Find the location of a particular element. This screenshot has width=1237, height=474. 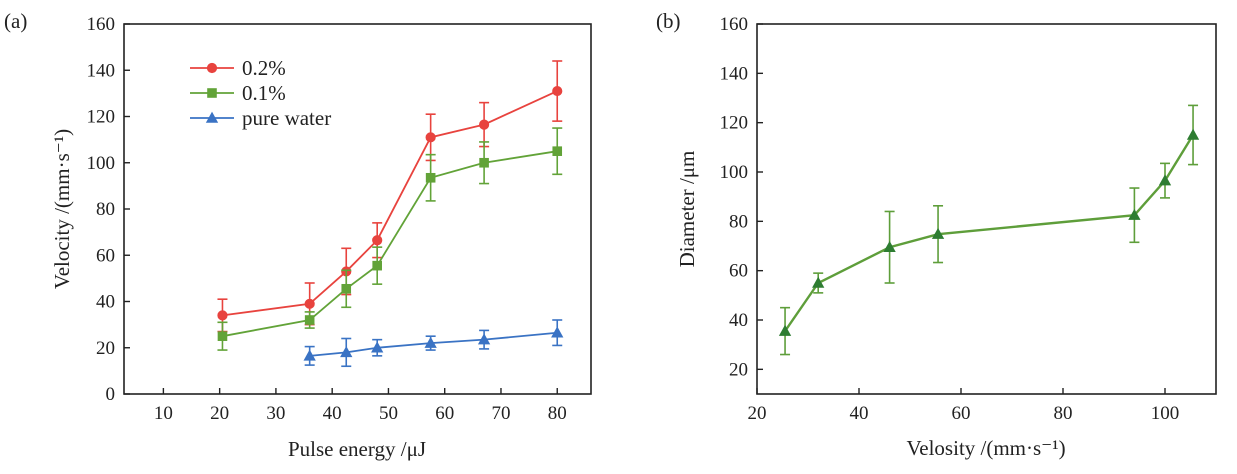

x-tick-label: 50 is located at coordinates (388, 413).